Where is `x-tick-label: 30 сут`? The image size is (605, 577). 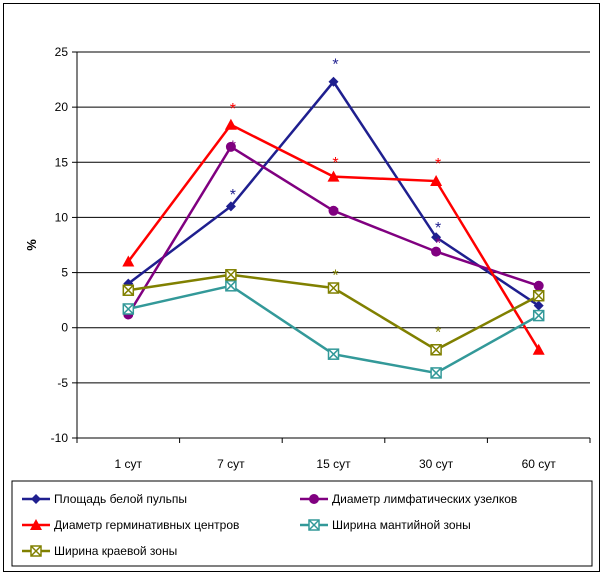 x-tick-label: 30 сут is located at coordinates (436, 464).